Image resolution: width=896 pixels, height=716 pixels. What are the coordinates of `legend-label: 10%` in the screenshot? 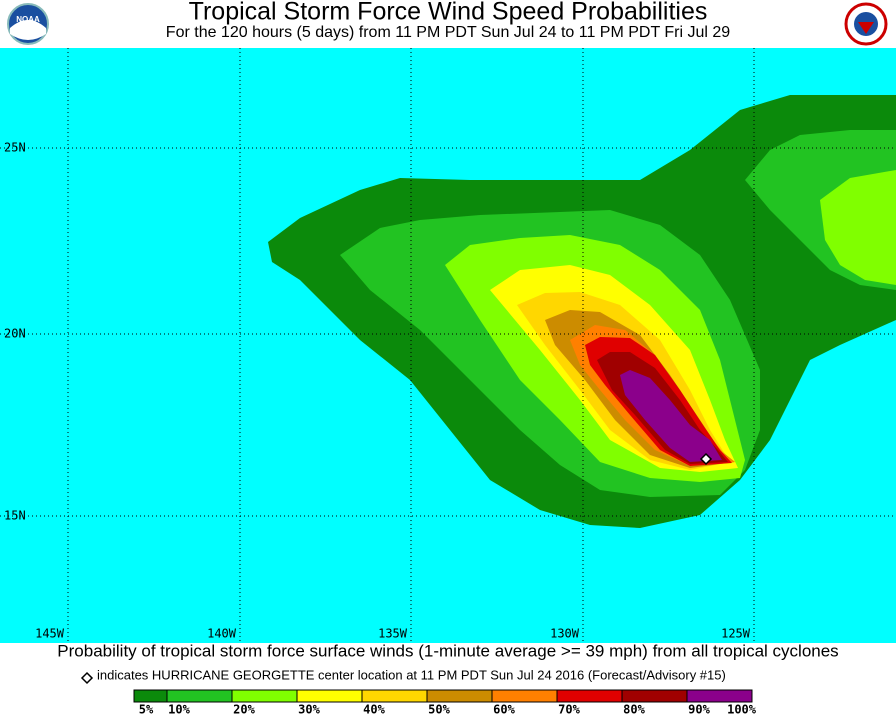 It's located at (179, 709).